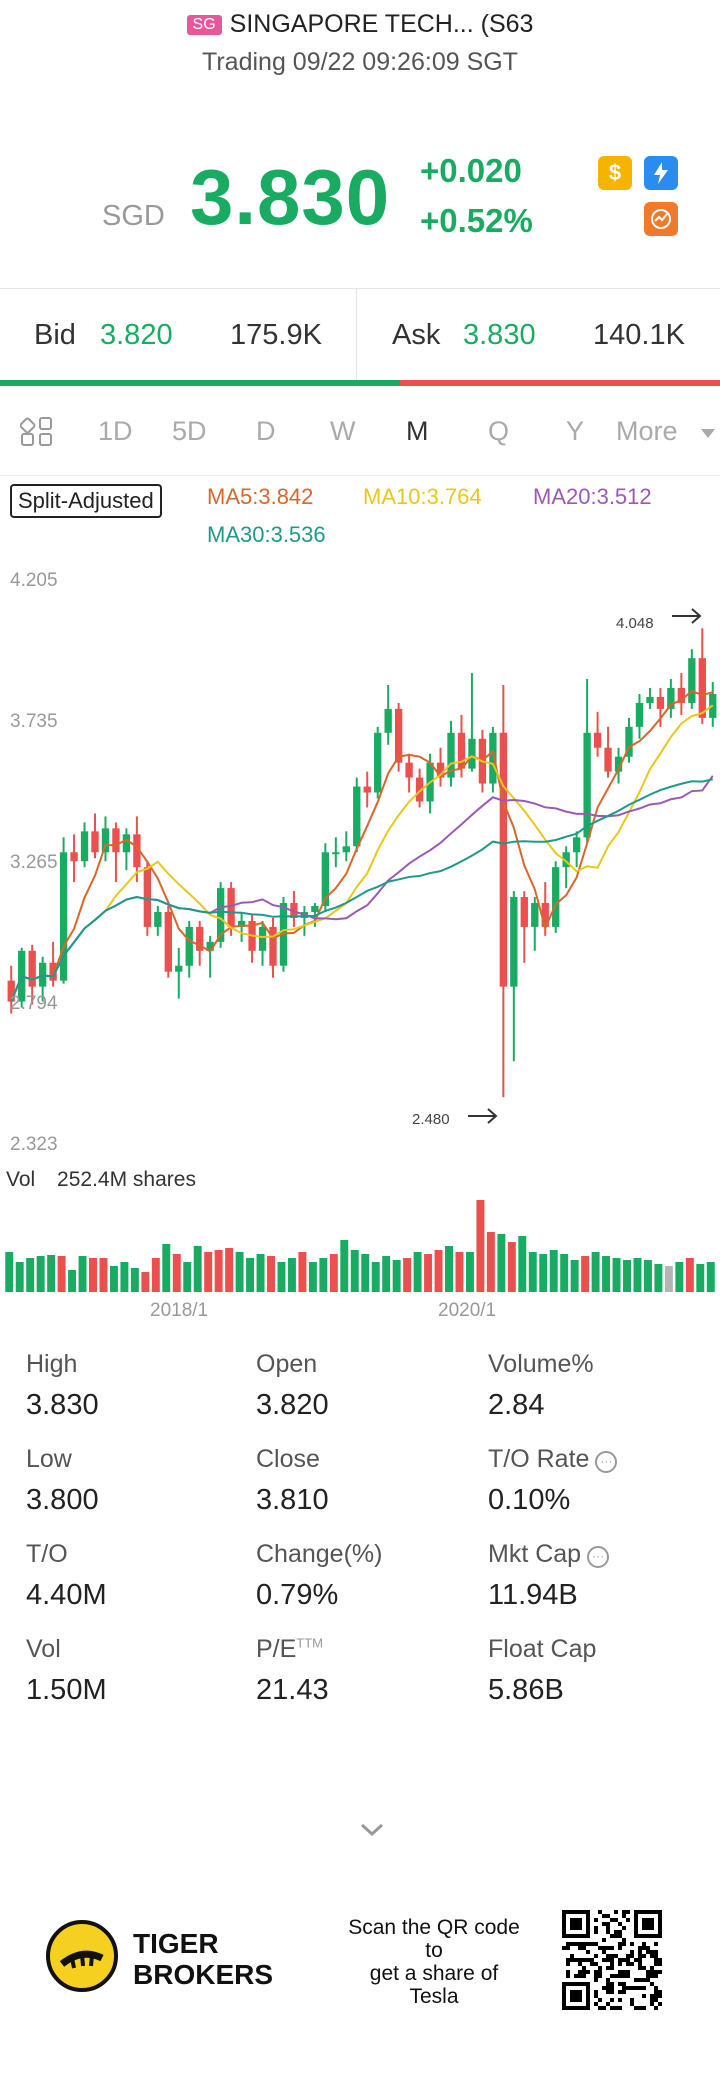 This screenshot has height=2092, width=720. Describe the element at coordinates (687, 616) in the screenshot. I see `high-arrow-icon` at that location.